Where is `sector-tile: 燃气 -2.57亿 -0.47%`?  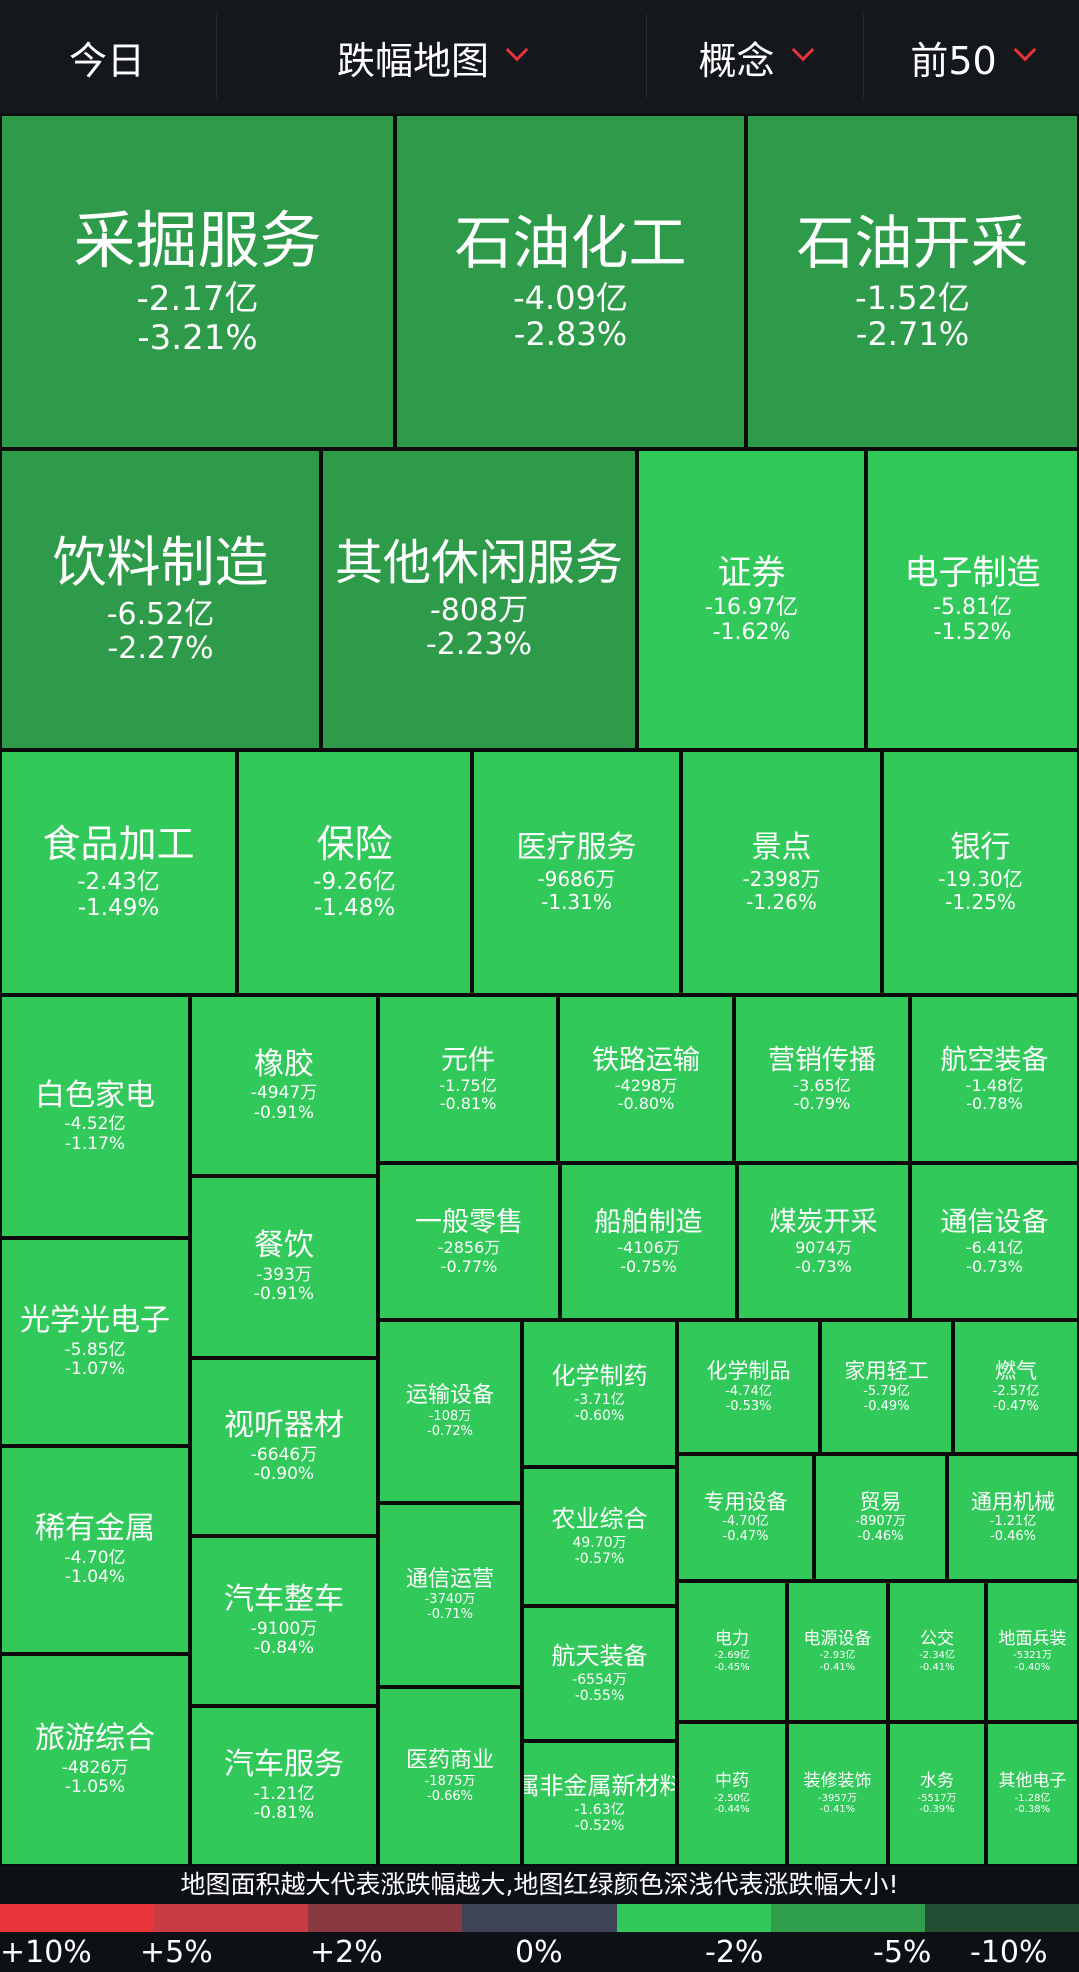 sector-tile: 燃气 -2.57亿 -0.47% is located at coordinates (1016, 1387).